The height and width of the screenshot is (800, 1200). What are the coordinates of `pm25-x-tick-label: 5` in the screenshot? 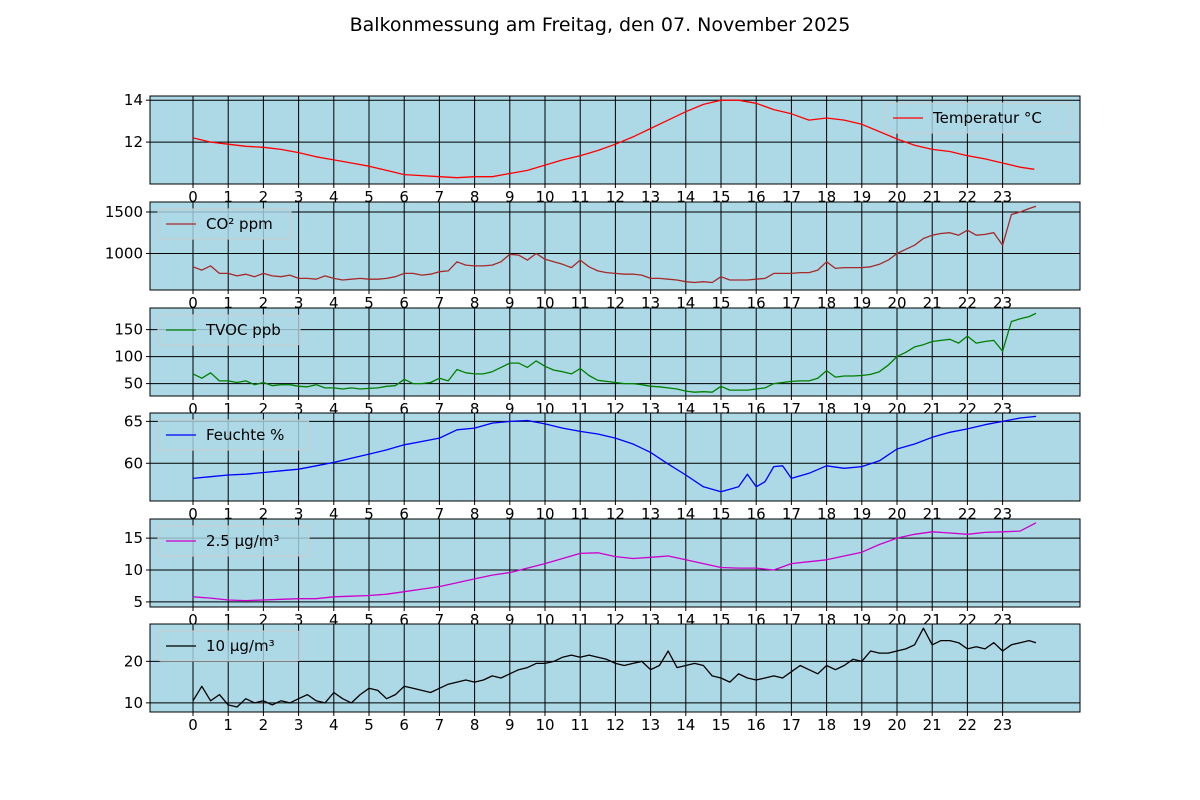 It's located at (369, 620).